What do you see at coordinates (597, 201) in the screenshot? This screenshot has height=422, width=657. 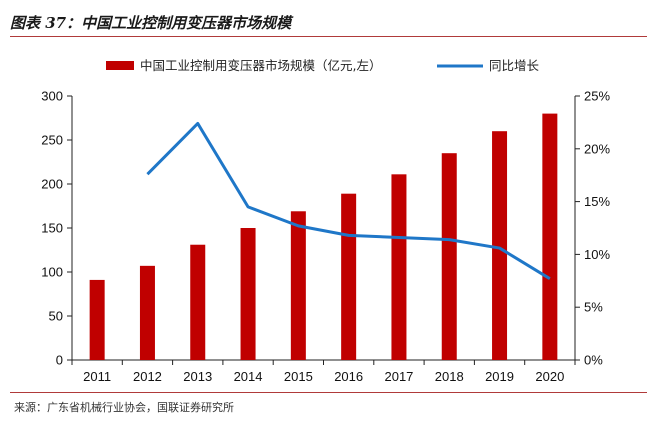 I see `right-tick-label: 15%` at bounding box center [597, 201].